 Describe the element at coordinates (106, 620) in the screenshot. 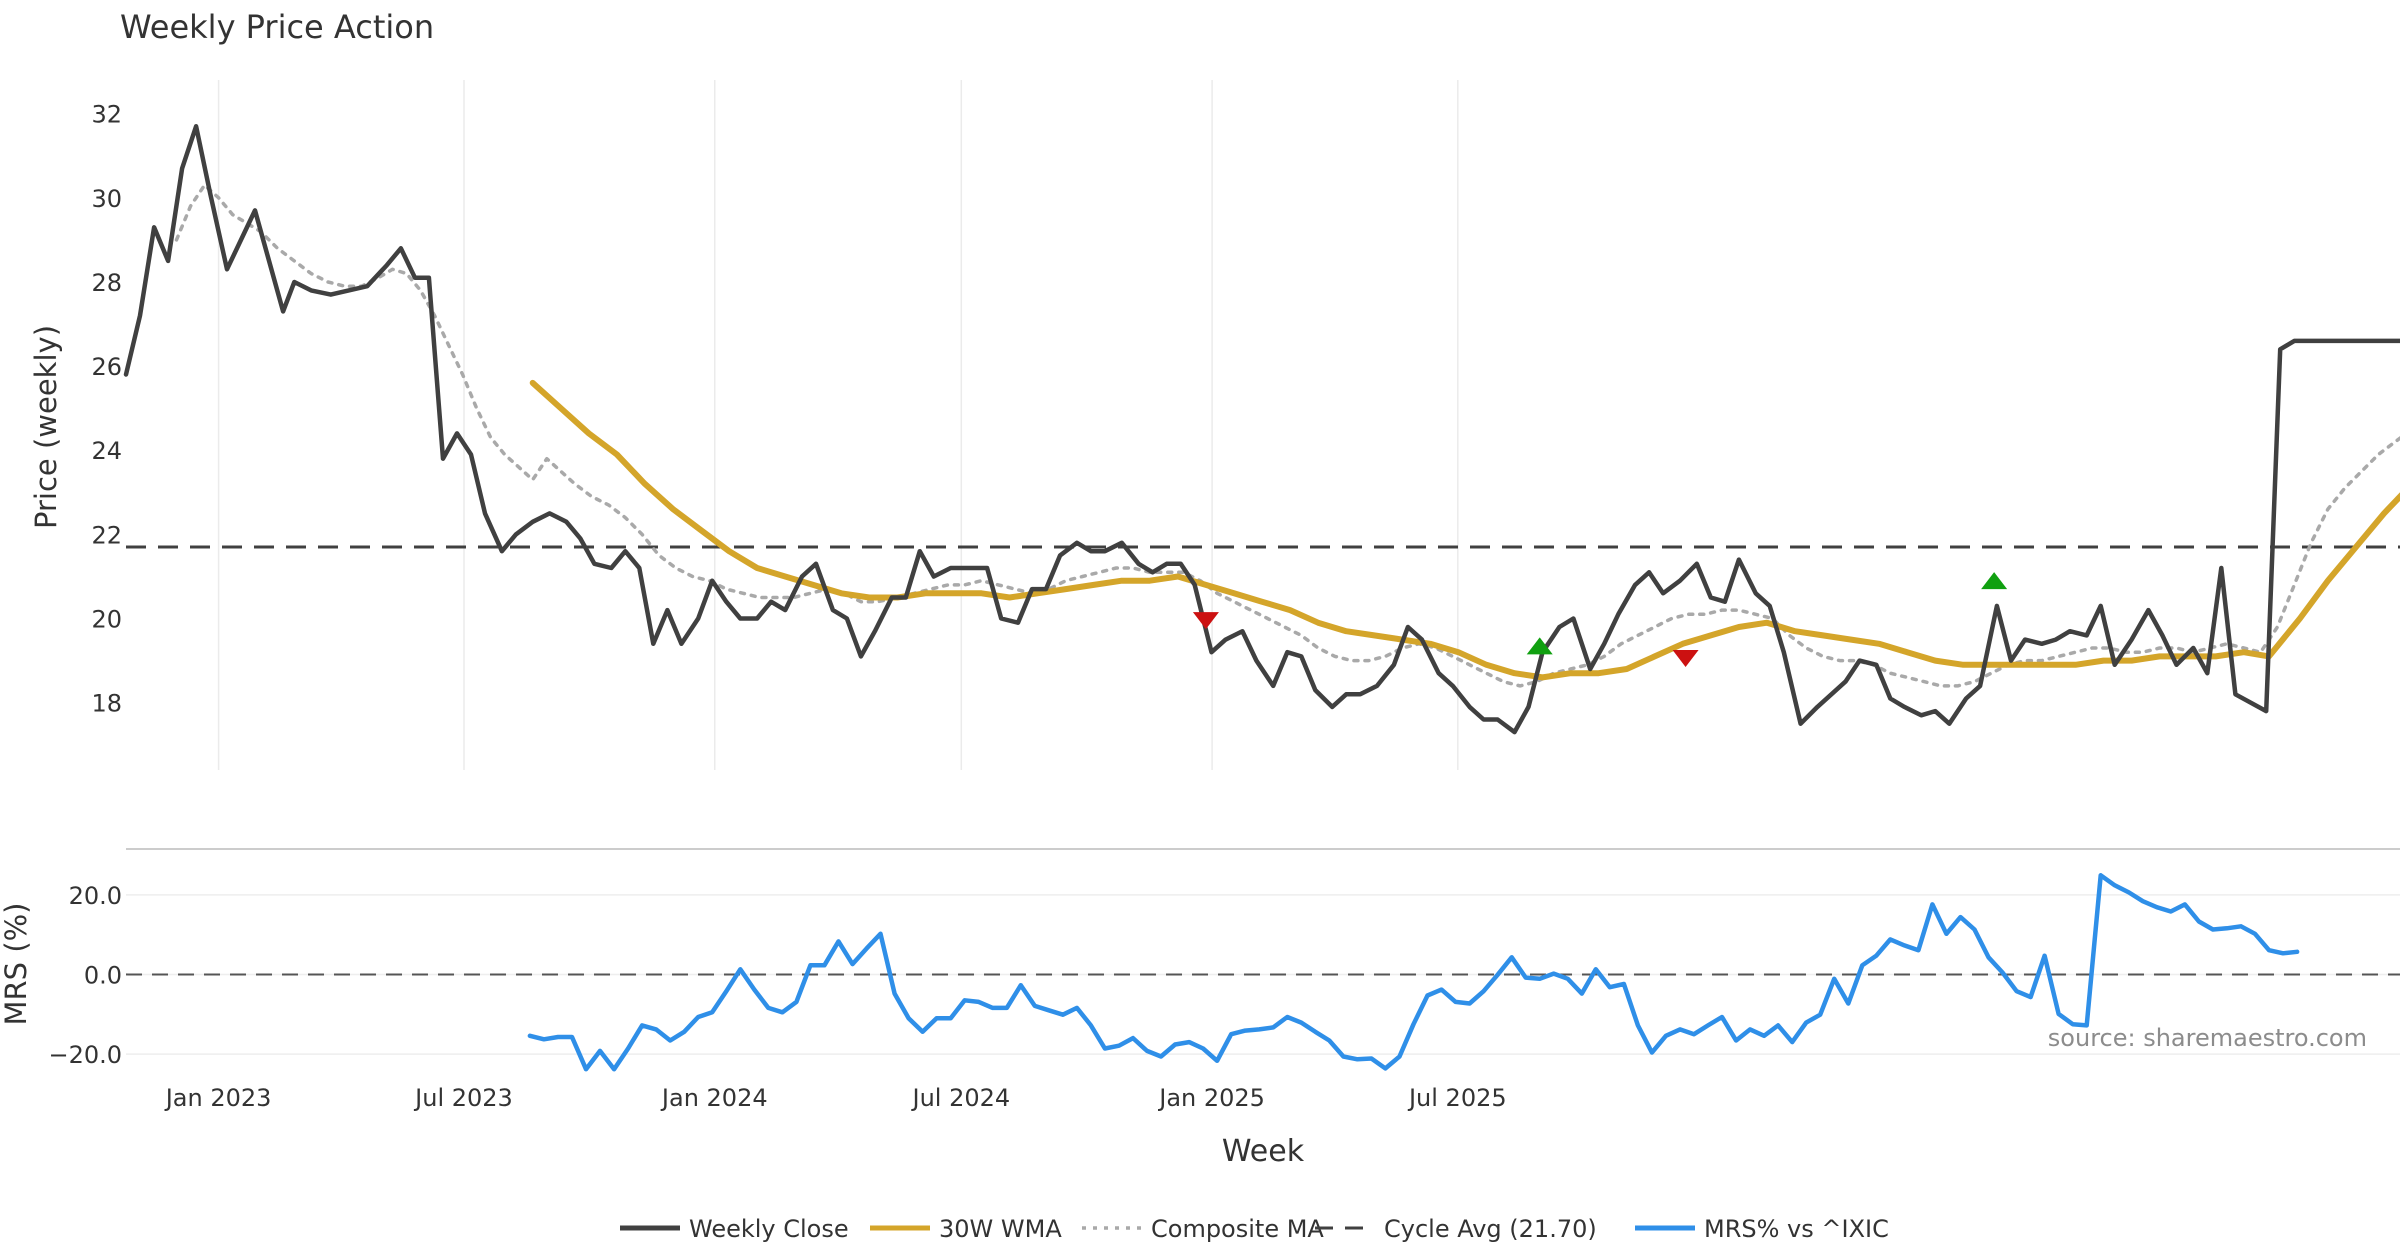

I see `price-y-tick-label: 20` at that location.